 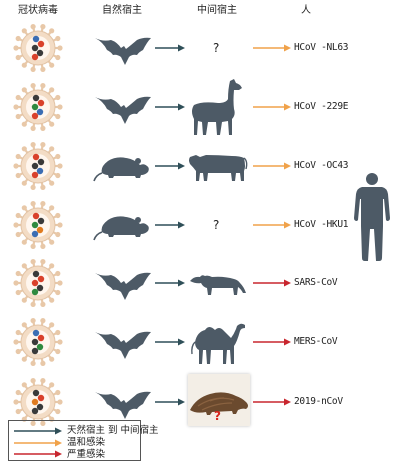 I want to click on legend-label-mild: 温和感染, so click(x=86, y=442).